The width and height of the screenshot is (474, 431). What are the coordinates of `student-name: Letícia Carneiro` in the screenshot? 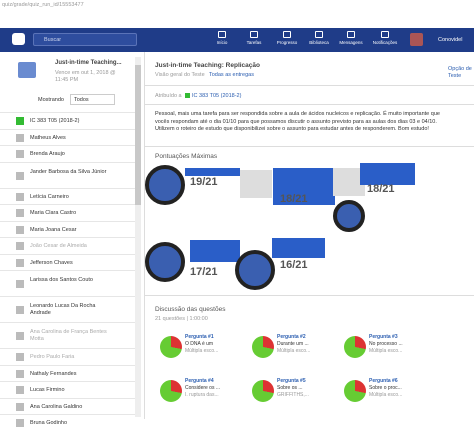 It's located at (49, 196).